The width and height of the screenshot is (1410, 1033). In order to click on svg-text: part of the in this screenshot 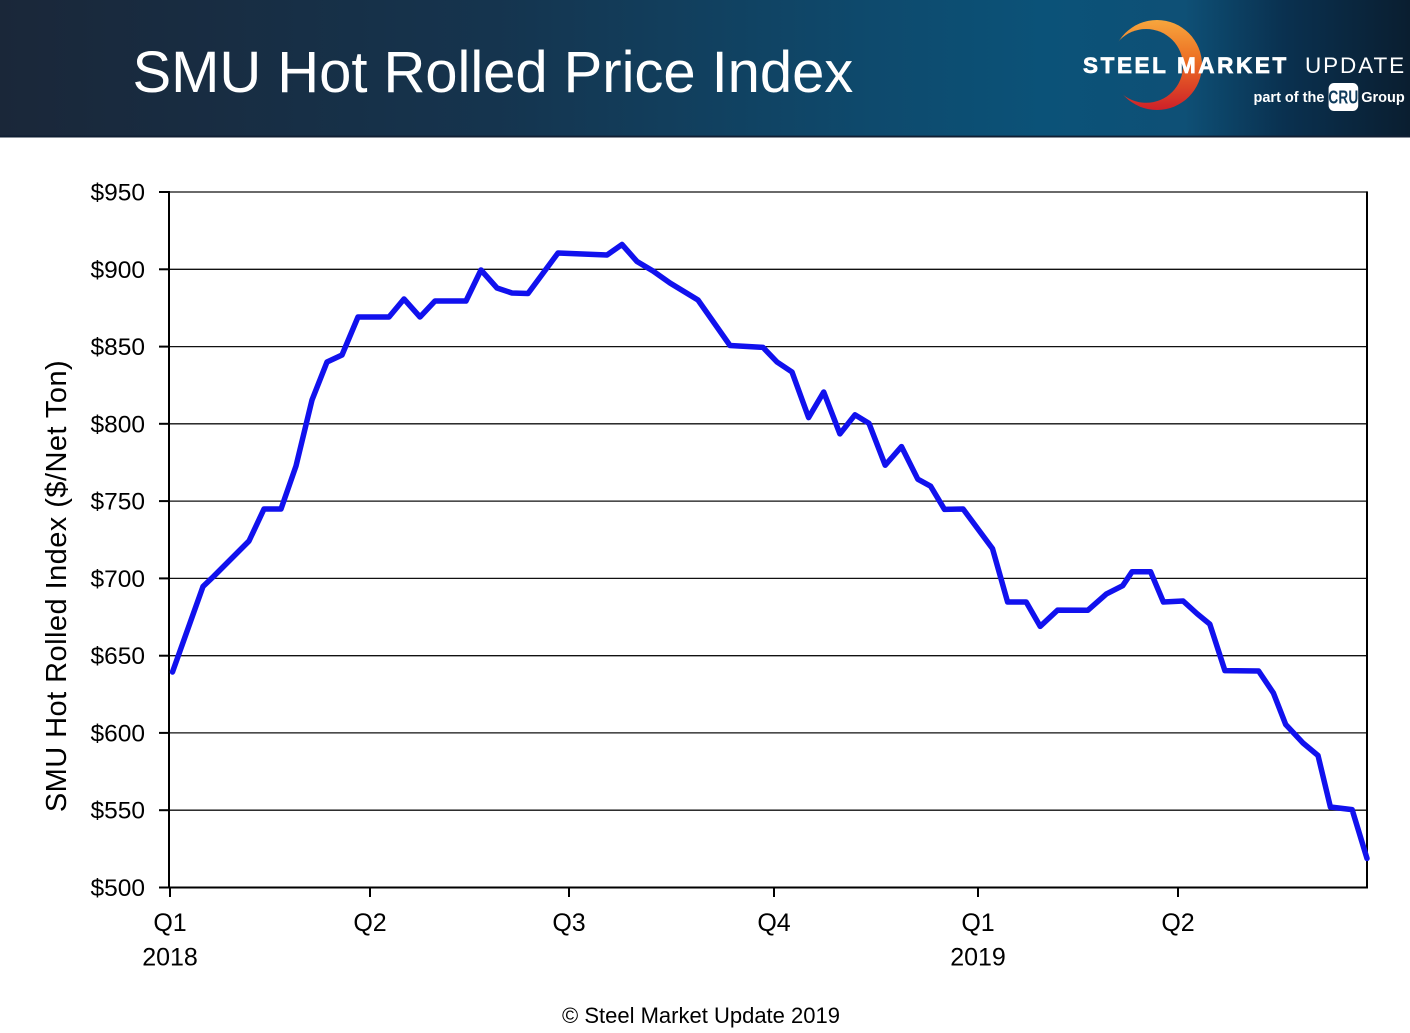, I will do `click(1289, 98)`.